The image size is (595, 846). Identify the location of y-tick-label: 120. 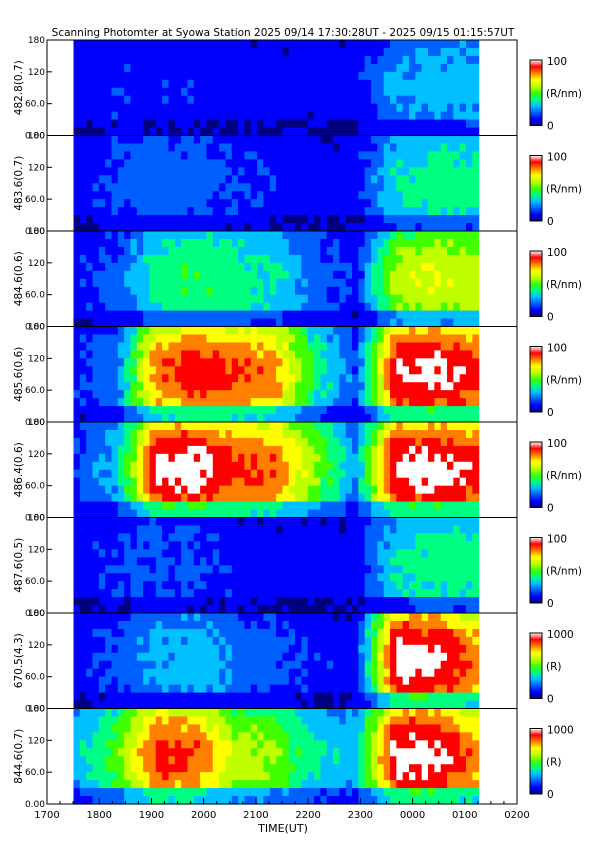
(36, 455).